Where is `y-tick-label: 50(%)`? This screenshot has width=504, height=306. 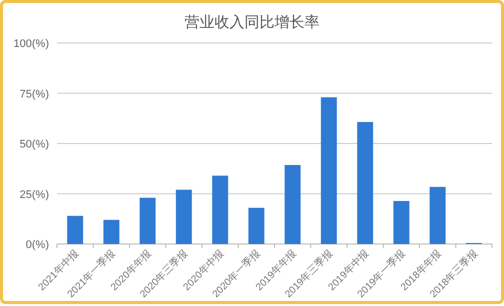
y-tick-label: 50(%) is located at coordinates (34, 144).